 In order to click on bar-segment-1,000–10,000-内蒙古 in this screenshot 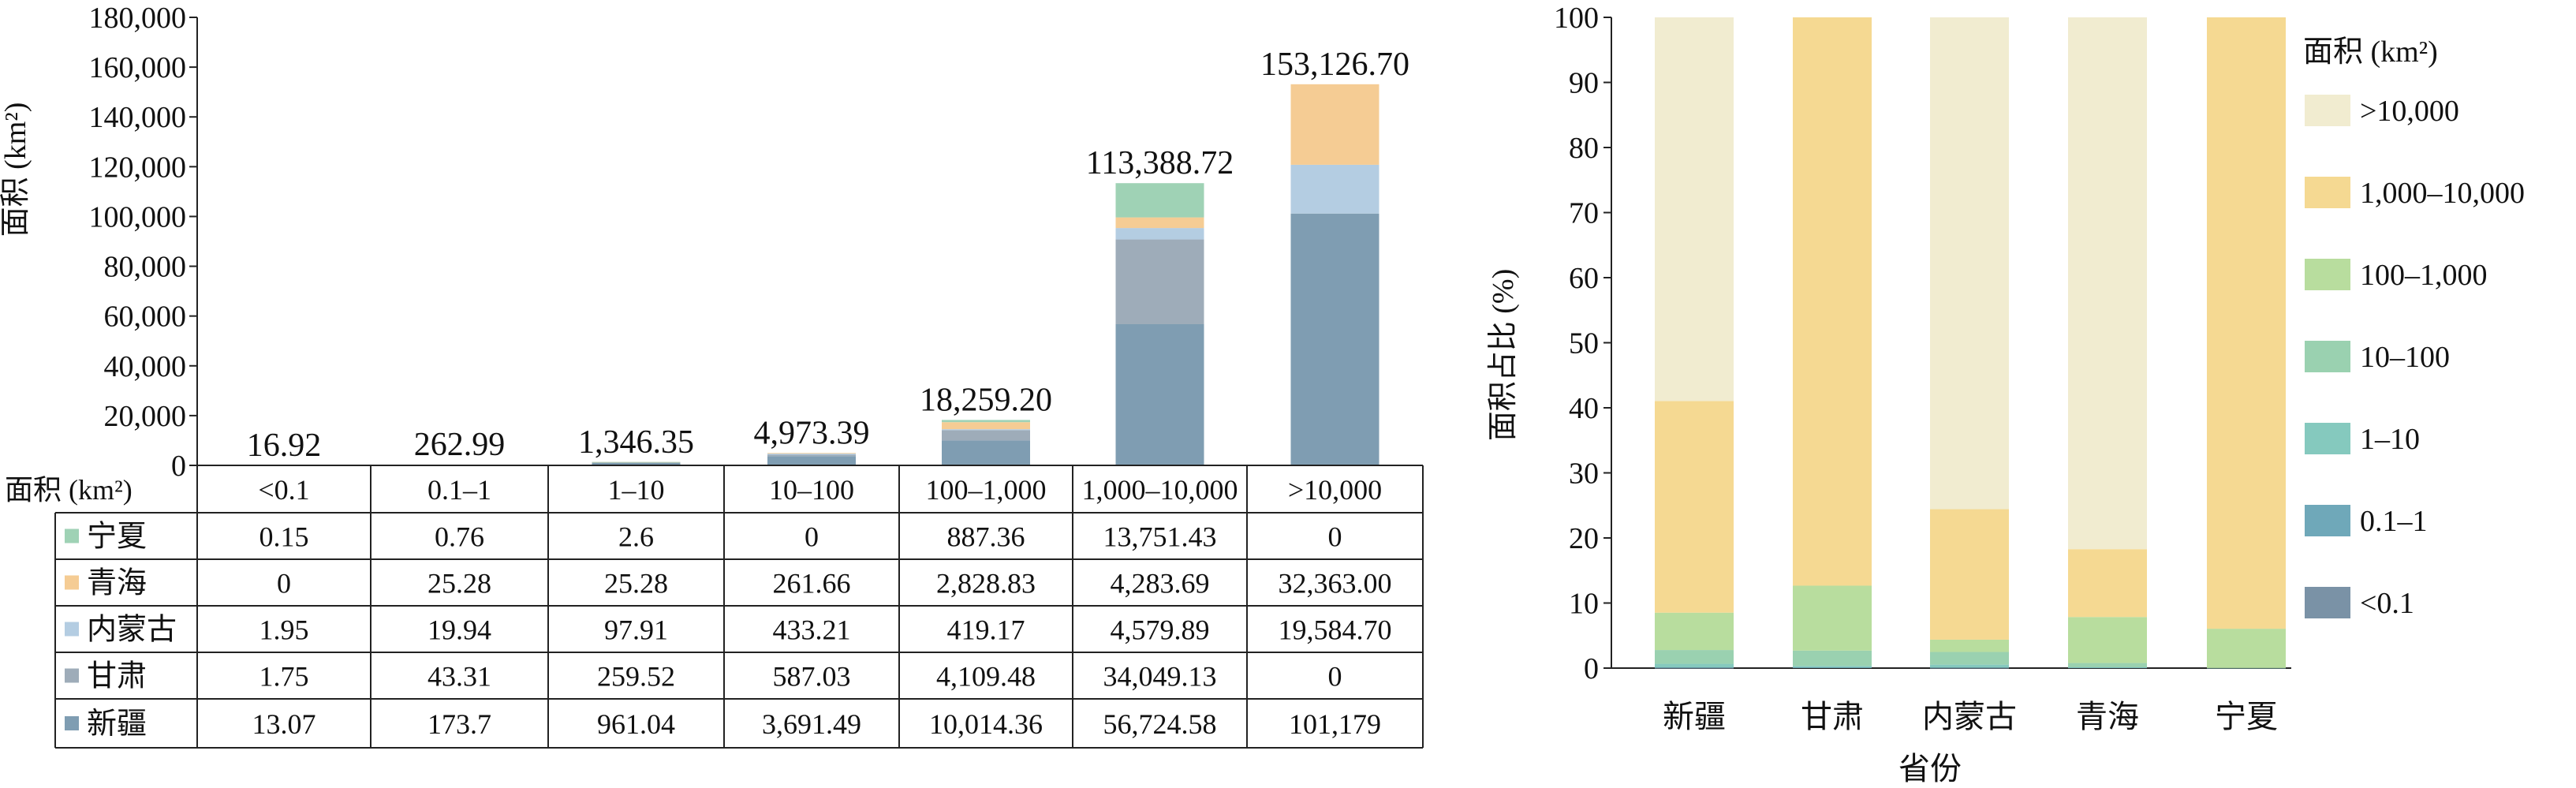, I will do `click(1969, 574)`.